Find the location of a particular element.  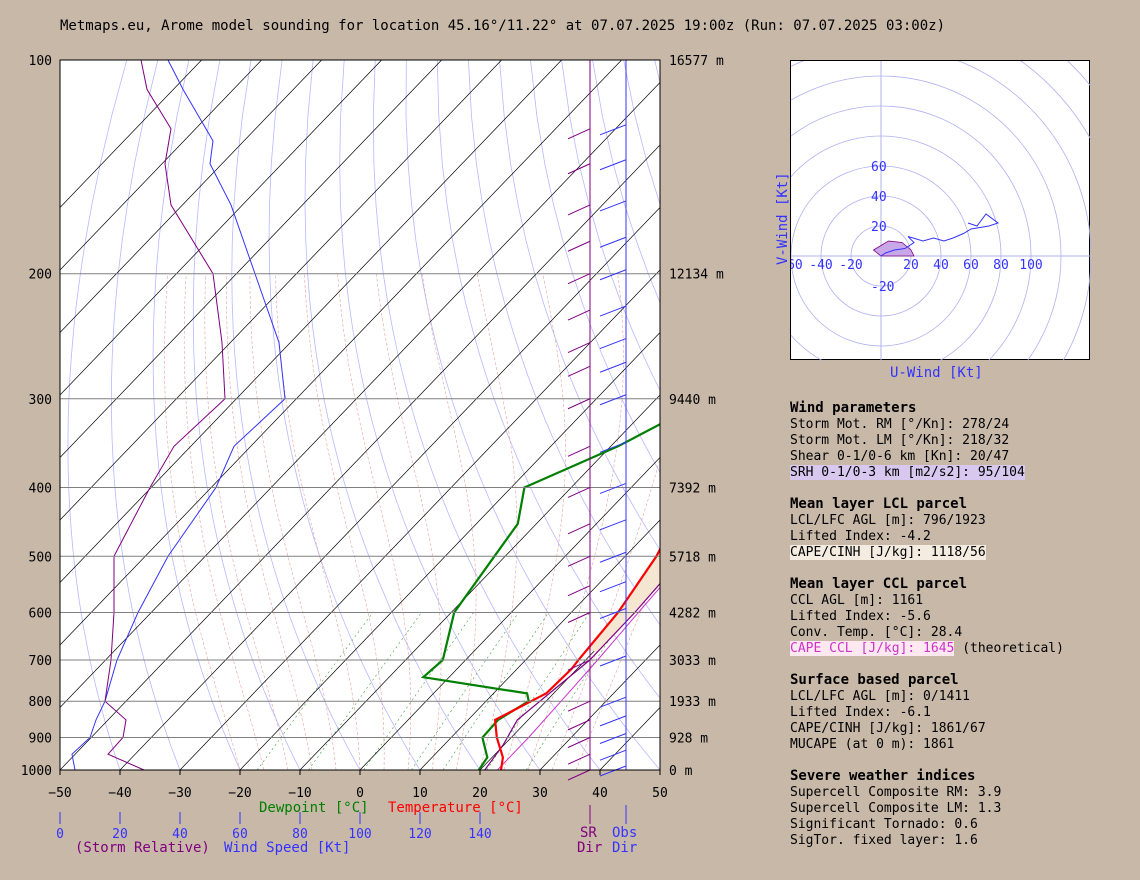

hodograph-trace is located at coordinates (940, 235).